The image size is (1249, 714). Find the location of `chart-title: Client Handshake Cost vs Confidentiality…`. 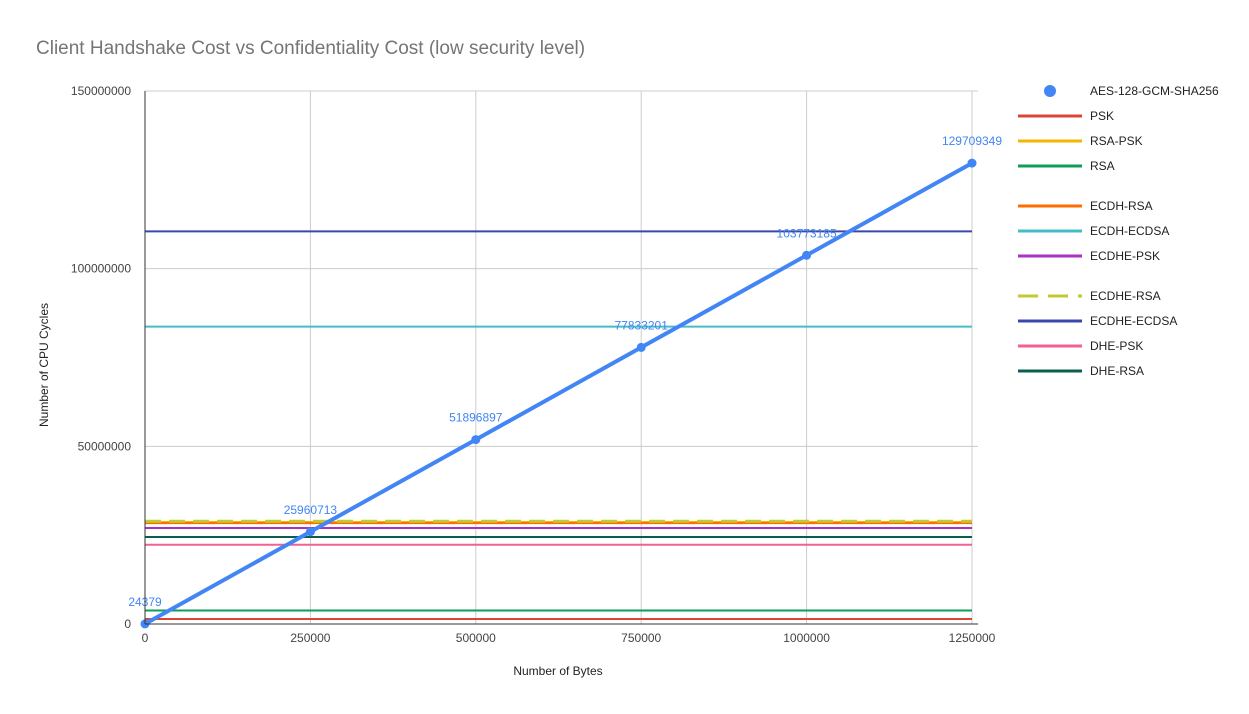

chart-title: Client Handshake Cost vs Confidentiality… is located at coordinates (310, 48).